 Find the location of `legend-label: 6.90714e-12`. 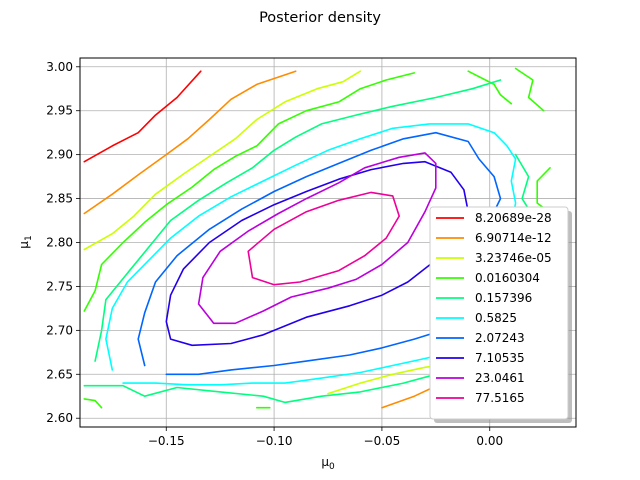

legend-label: 6.90714e-12 is located at coordinates (513, 238).